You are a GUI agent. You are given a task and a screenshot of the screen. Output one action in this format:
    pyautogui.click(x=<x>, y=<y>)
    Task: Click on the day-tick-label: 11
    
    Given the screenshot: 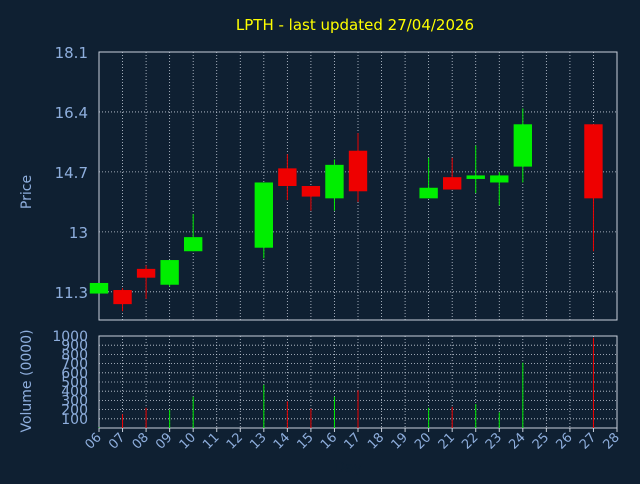 What is the action you would take?
    pyautogui.click(x=211, y=441)
    